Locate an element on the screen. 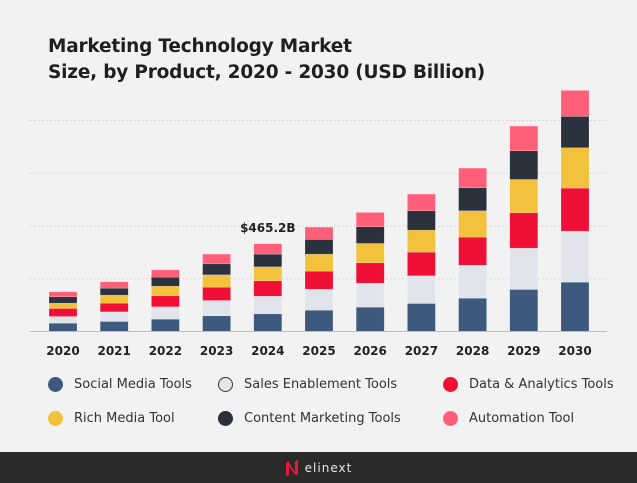  legend-item: Rich Media Tool is located at coordinates (111, 418).